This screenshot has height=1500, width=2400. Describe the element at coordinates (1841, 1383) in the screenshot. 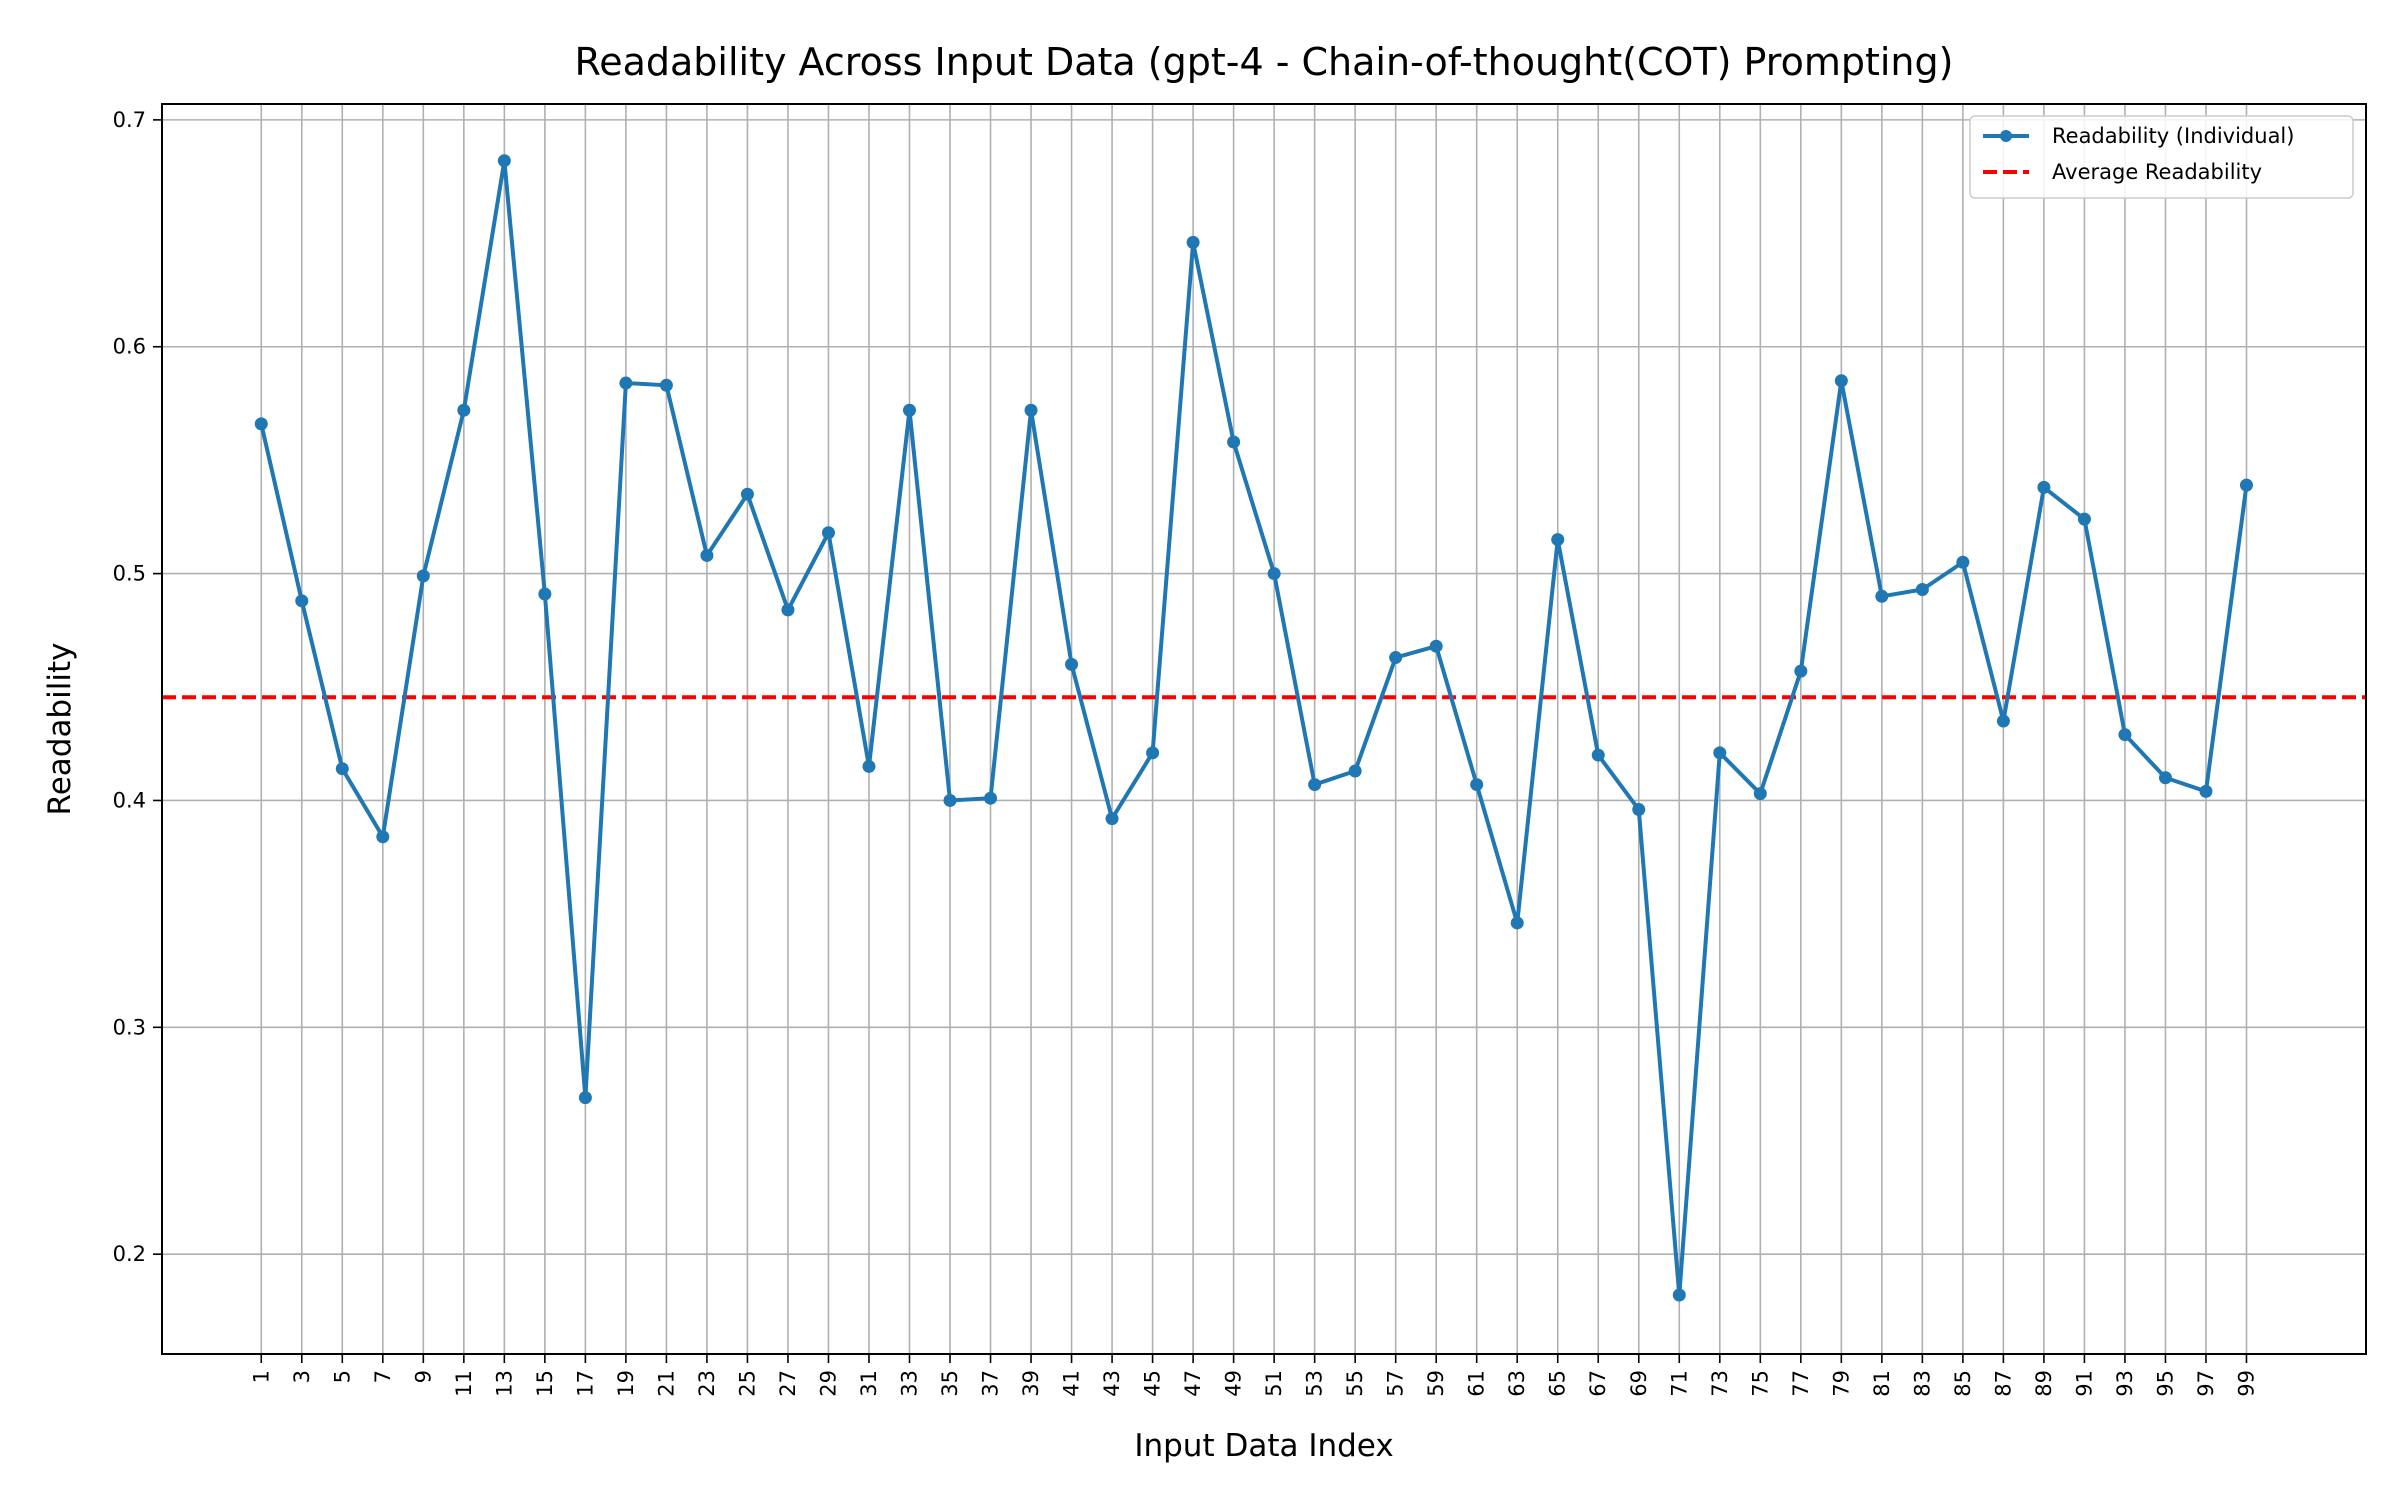

I see `x-tick-label: 79` at that location.